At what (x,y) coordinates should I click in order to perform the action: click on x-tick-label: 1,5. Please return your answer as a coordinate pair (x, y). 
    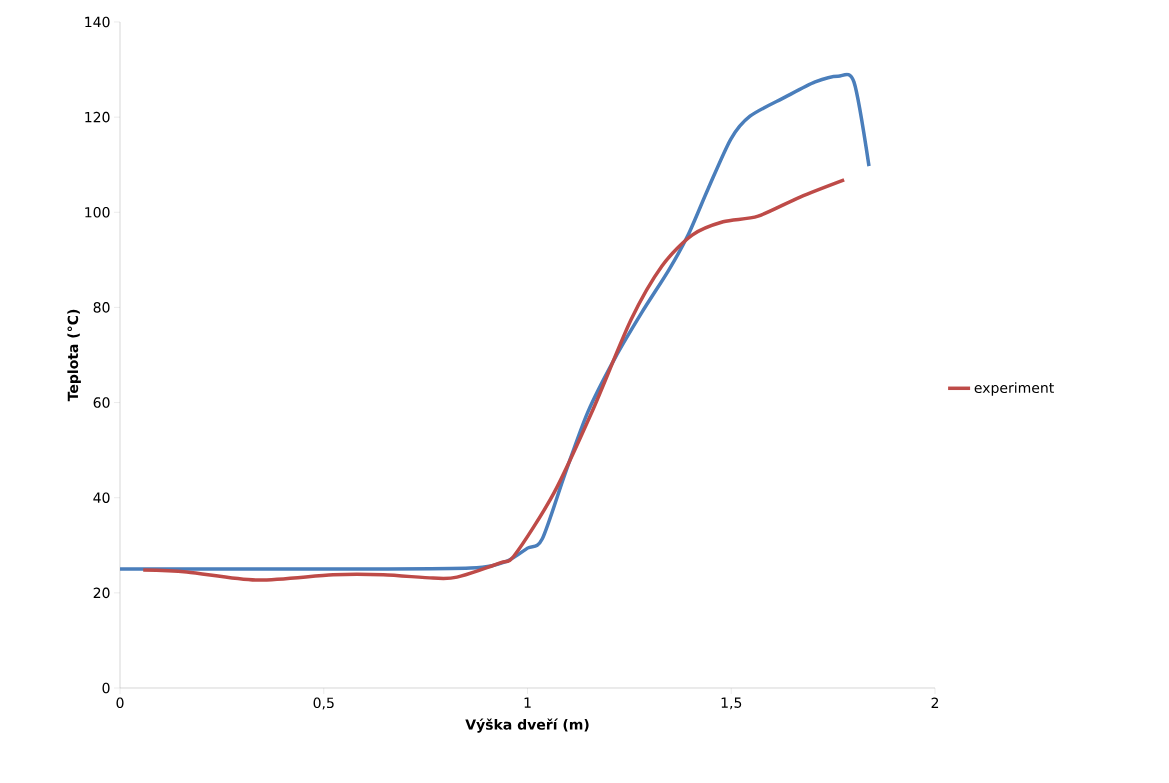
    Looking at the image, I should click on (731, 703).